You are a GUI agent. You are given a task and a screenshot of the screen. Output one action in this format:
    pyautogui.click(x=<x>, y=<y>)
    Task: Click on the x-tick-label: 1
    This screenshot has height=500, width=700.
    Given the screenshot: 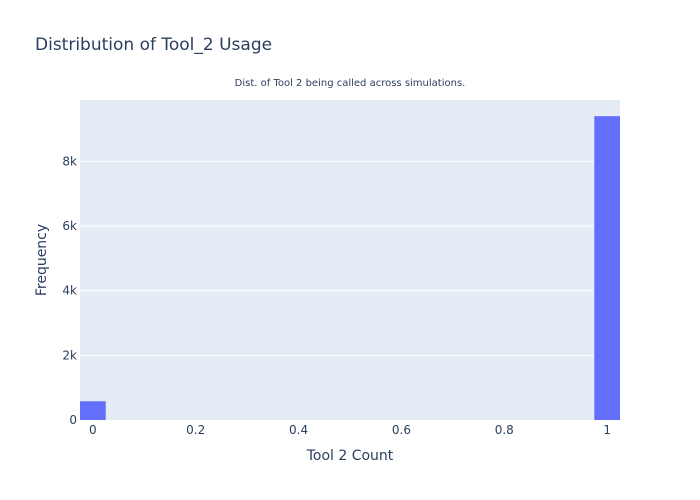 What is the action you would take?
    pyautogui.click(x=607, y=430)
    